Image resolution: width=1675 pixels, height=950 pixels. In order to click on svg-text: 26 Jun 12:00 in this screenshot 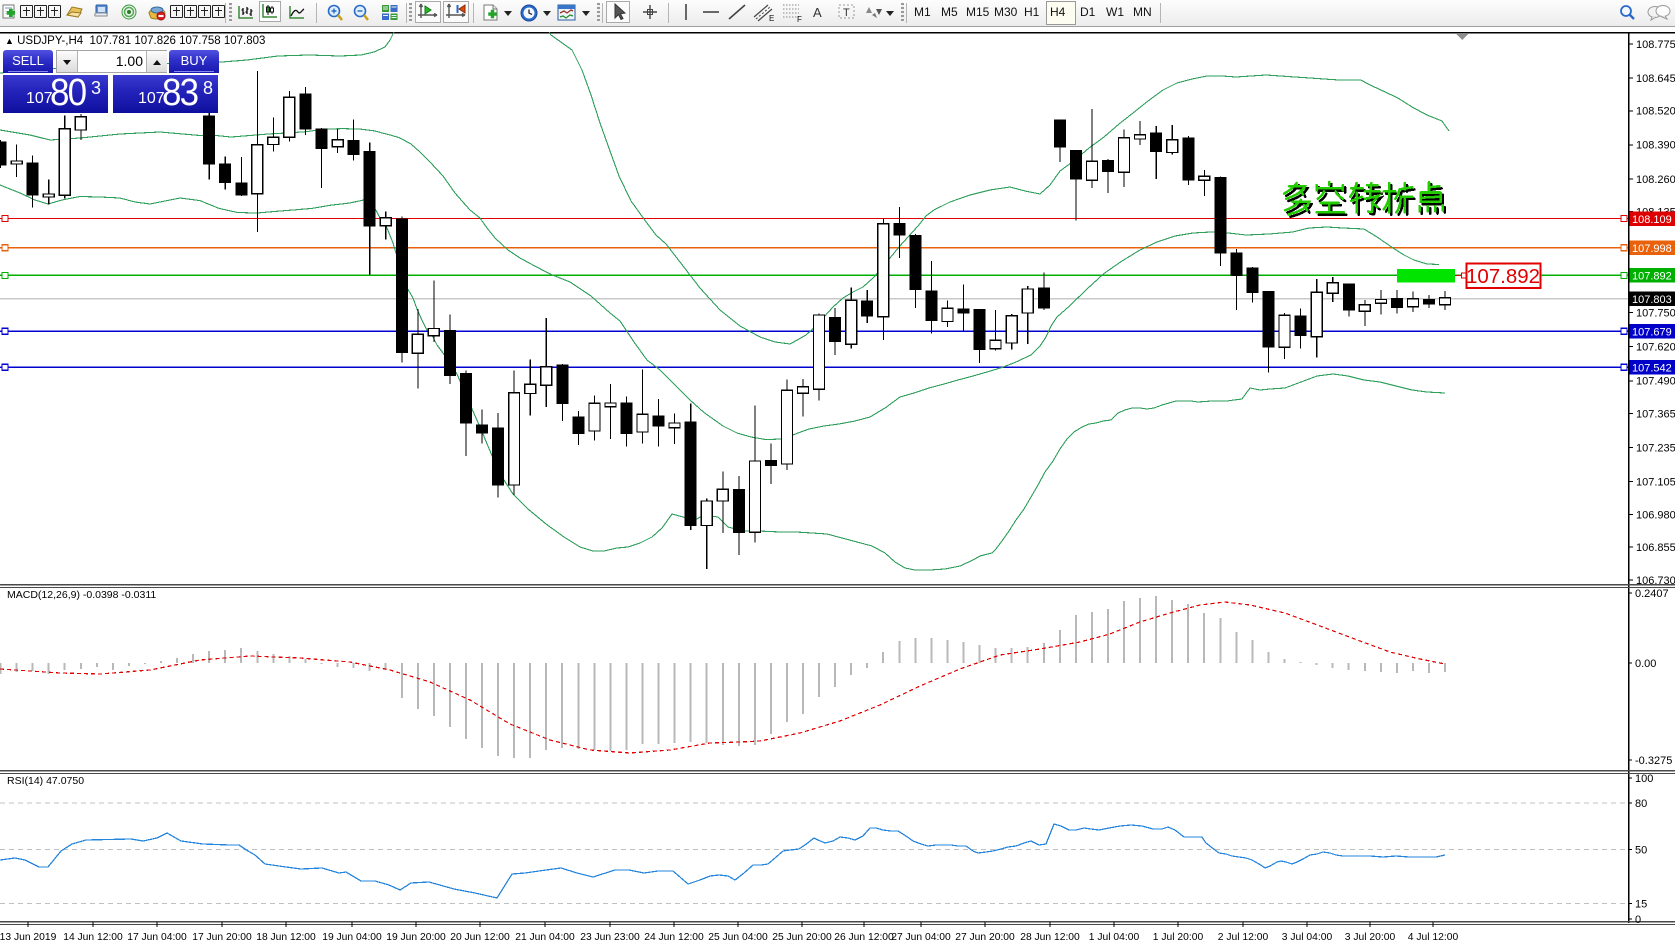, I will do `click(864, 937)`.